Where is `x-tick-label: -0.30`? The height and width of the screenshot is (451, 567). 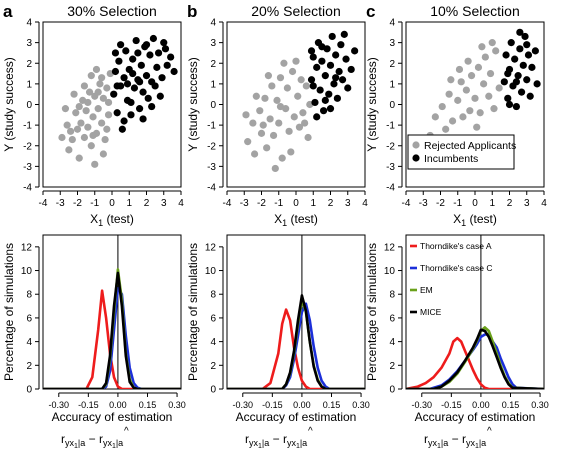 x-tick-label: -0.30 is located at coordinates (422, 405).